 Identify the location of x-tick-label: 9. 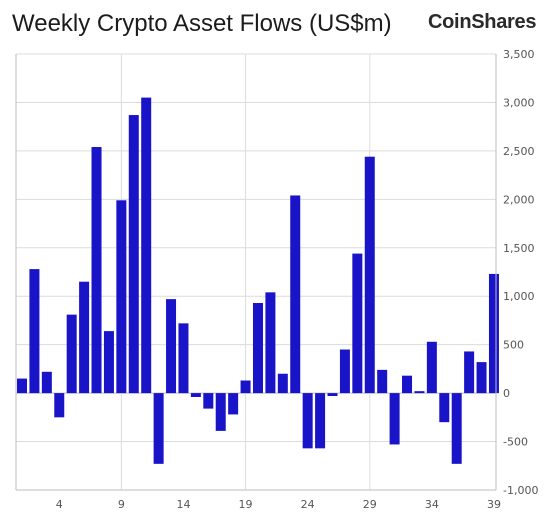
(121, 504).